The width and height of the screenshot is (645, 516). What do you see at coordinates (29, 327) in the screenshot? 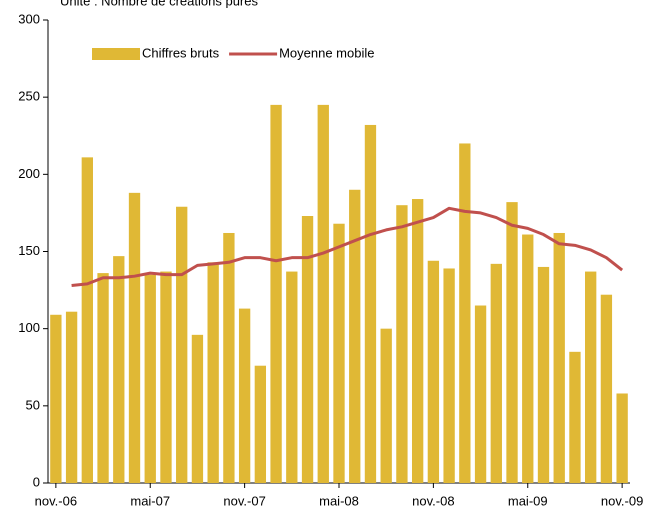
I see `y-tick-label: 100` at bounding box center [29, 327].